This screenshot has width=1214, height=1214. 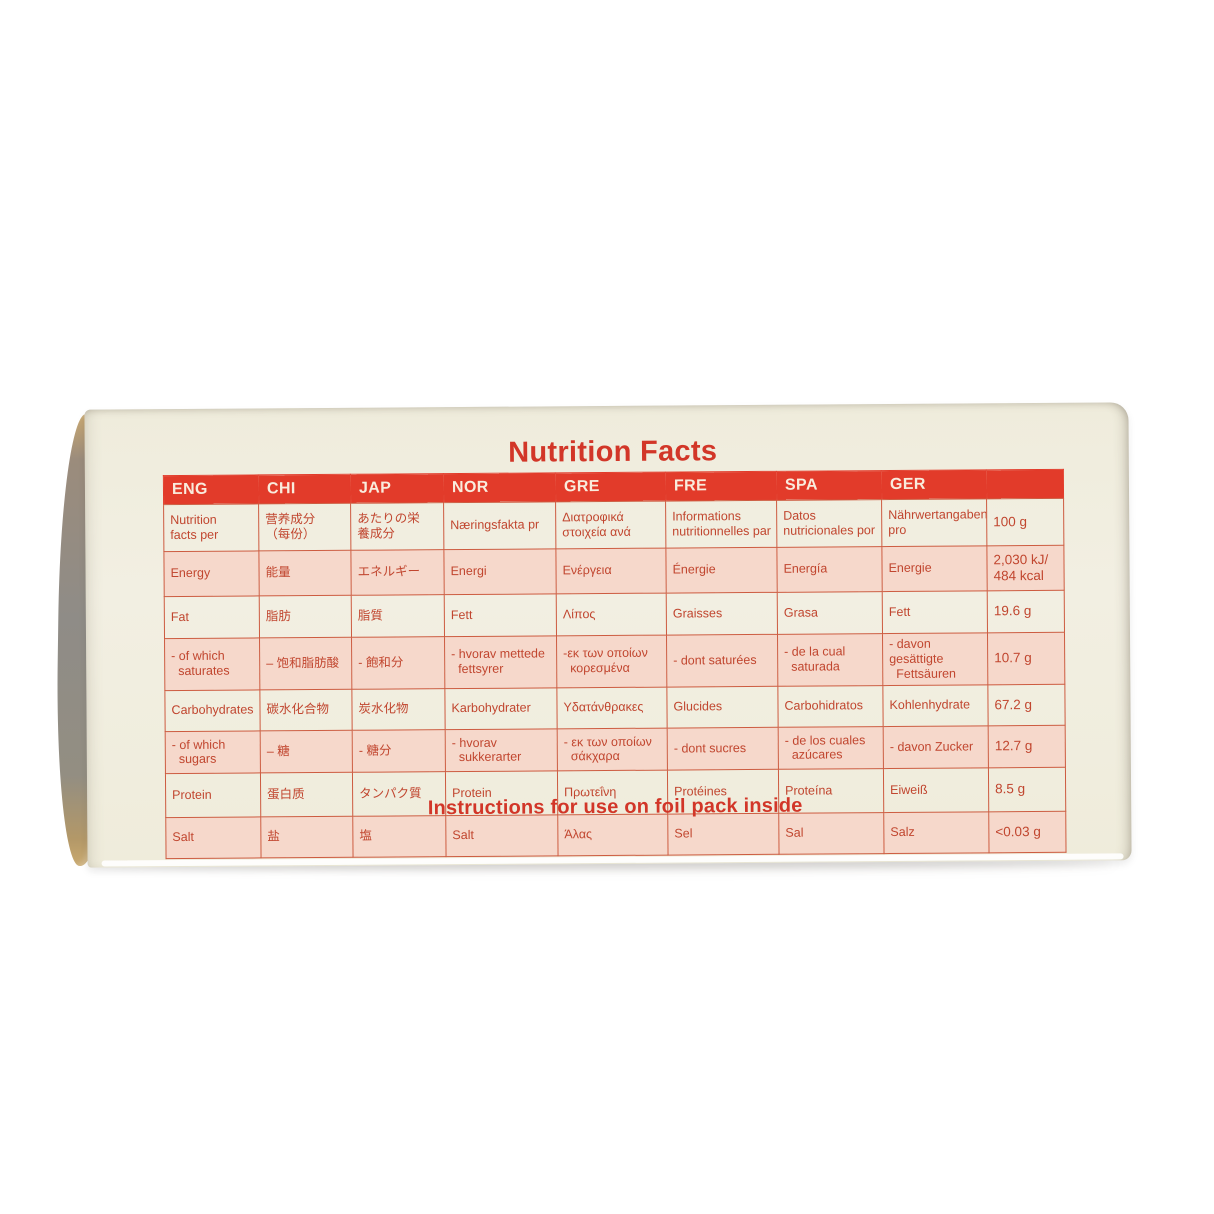 I want to click on table-cell: - de los cuales azúcares, so click(x=831, y=748).